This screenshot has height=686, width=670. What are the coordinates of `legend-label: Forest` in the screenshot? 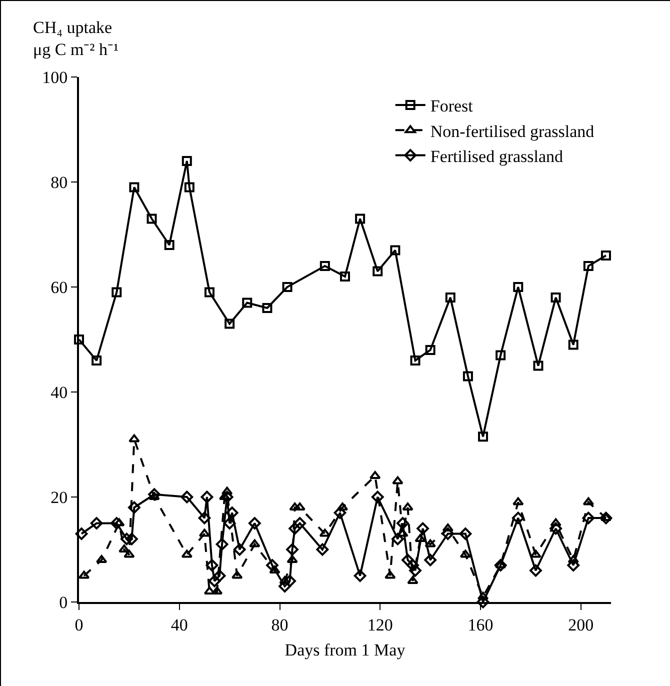 It's located at (452, 106).